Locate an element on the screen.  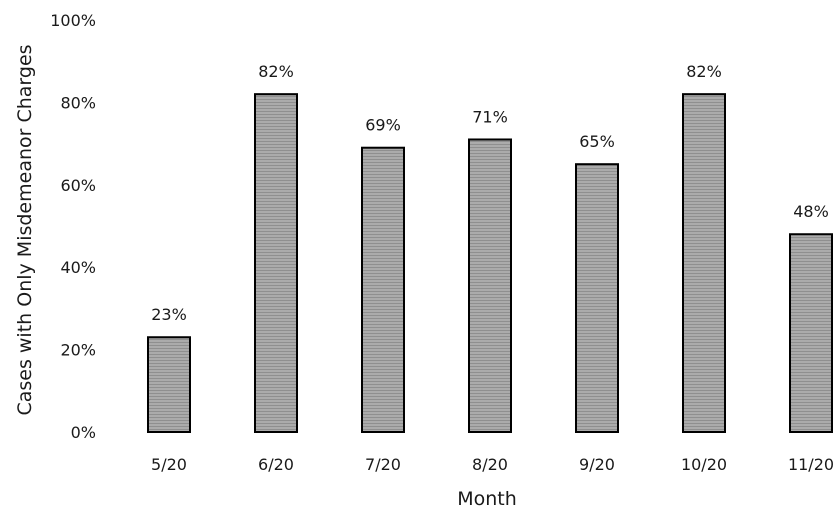
x-axis-title: Month is located at coordinates (487, 499).